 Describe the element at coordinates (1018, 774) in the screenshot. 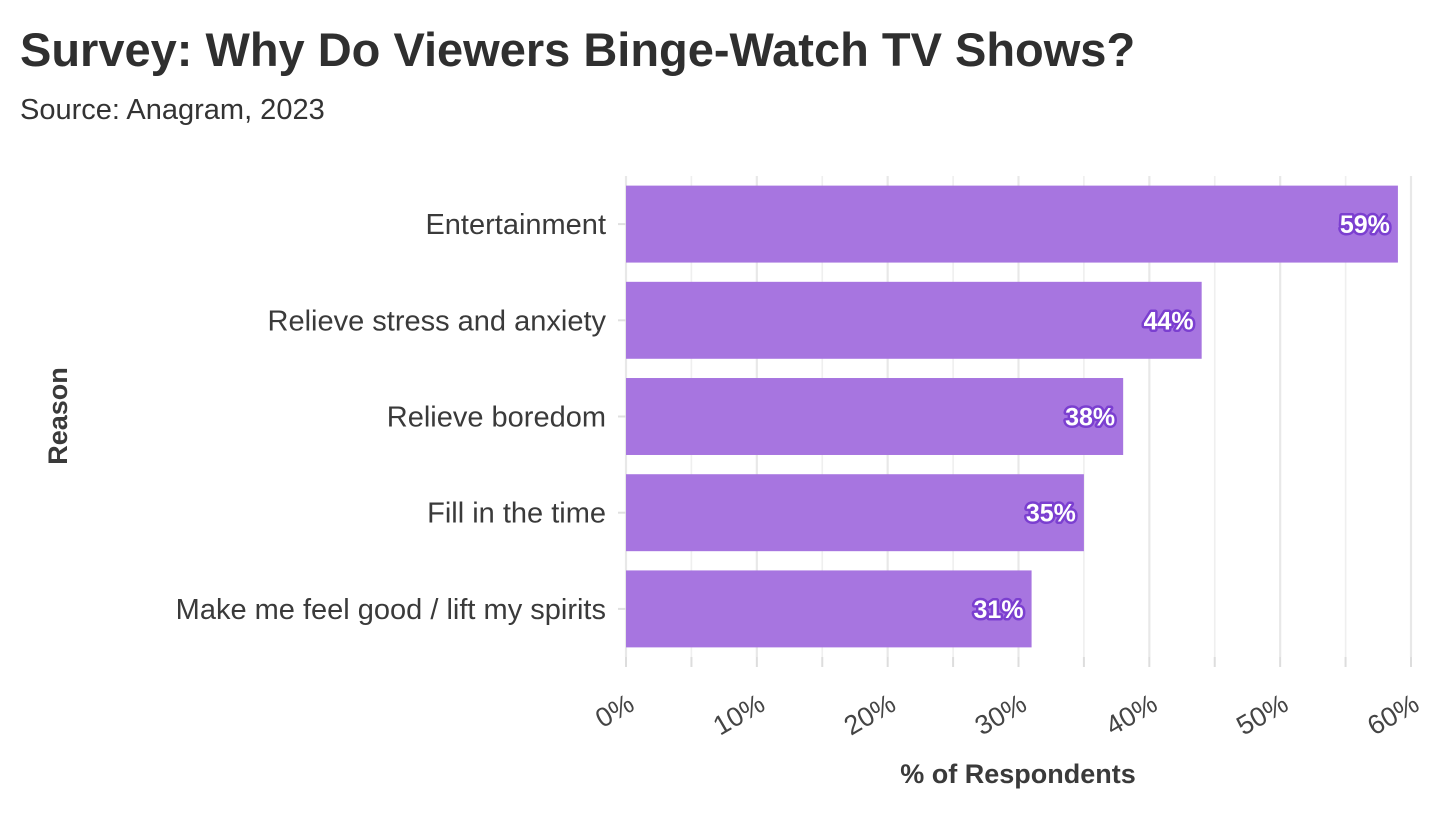

I see `x-axis-title: % of Respondents` at that location.